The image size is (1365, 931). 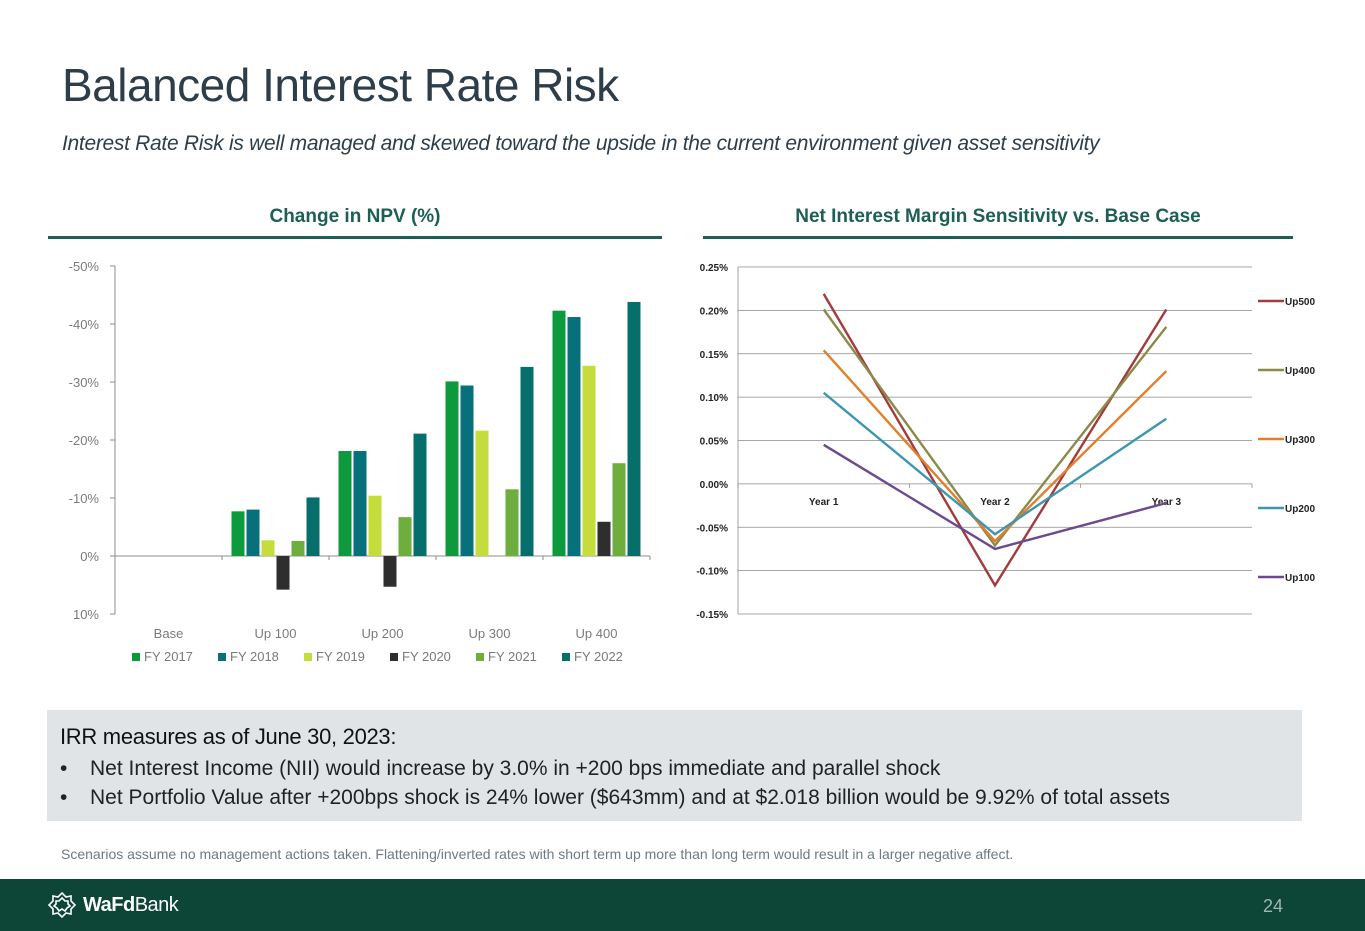 What do you see at coordinates (1300, 302) in the screenshot?
I see `legend-label: Up500` at bounding box center [1300, 302].